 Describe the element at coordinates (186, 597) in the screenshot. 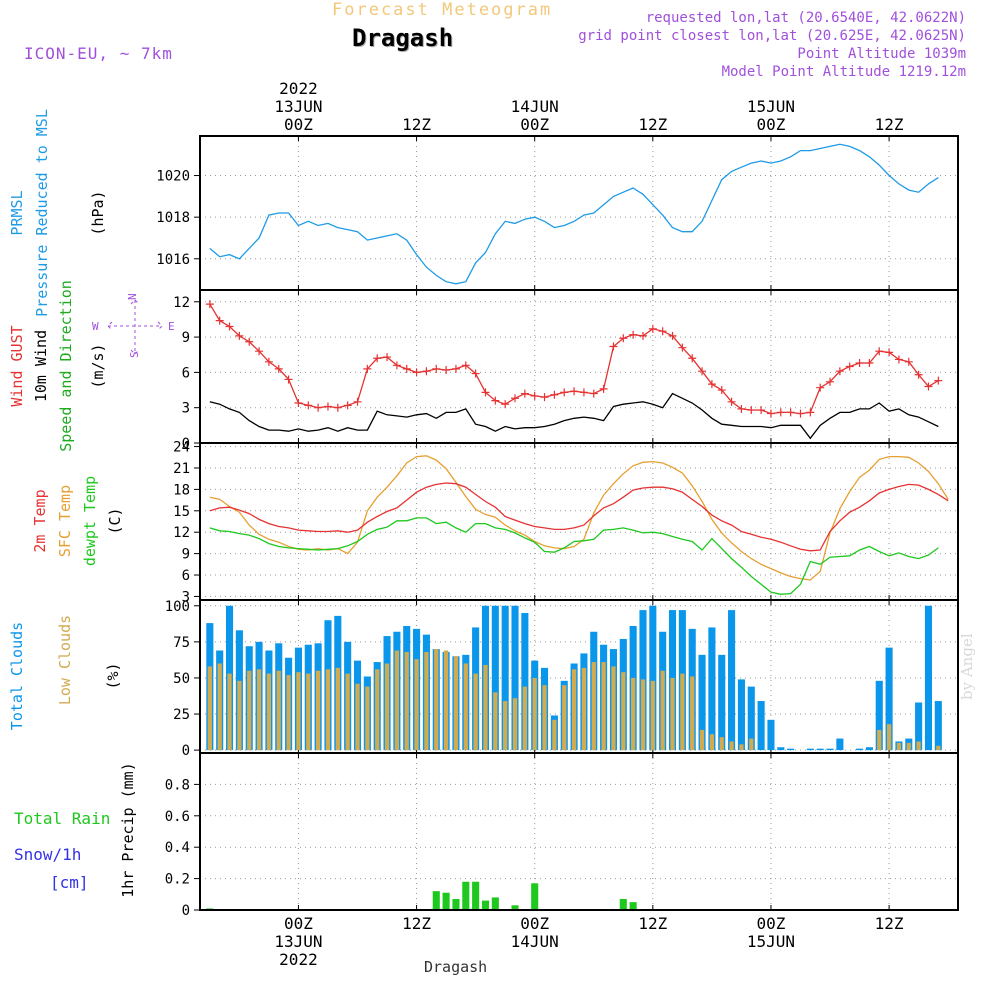

I see `ytick-label: 3` at that location.